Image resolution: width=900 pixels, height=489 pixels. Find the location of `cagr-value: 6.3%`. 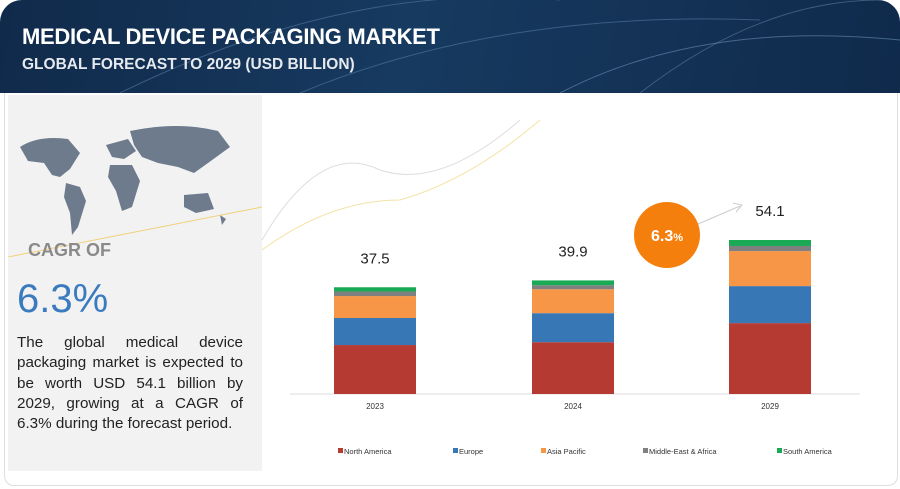

cagr-value: 6.3% is located at coordinates (63, 299).